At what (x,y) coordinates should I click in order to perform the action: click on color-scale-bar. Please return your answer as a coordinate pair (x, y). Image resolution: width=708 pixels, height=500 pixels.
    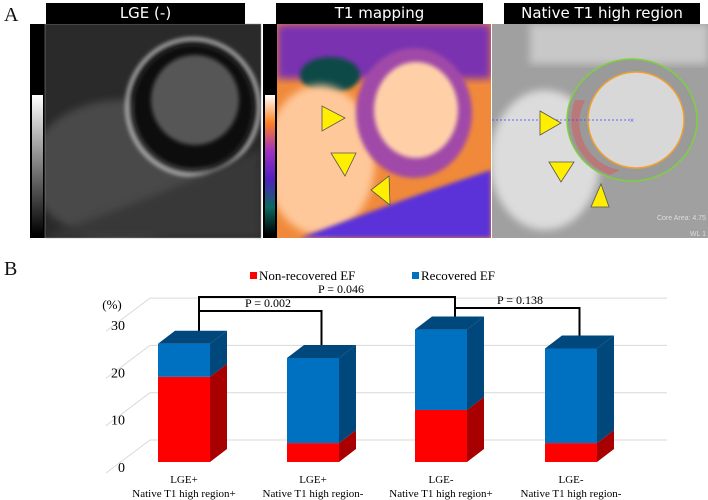
    Looking at the image, I should click on (270, 165).